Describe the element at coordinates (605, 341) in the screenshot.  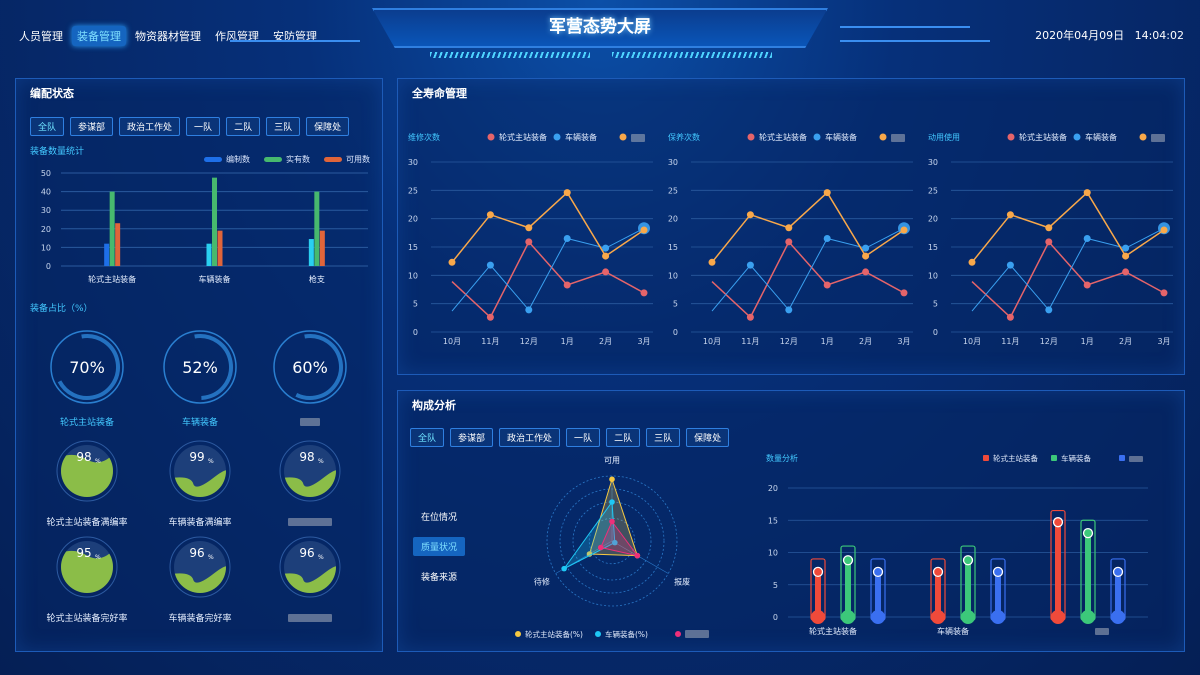
I see `x-tick-label: 2月` at that location.